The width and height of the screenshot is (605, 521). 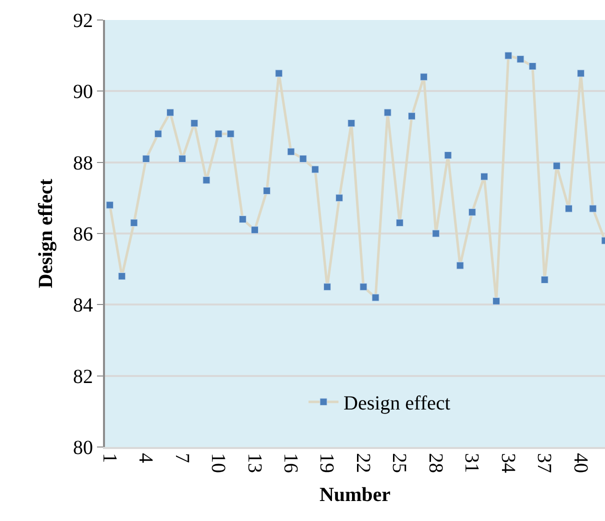 What do you see at coordinates (435, 463) in the screenshot?
I see `x-tick-label: 28` at bounding box center [435, 463].